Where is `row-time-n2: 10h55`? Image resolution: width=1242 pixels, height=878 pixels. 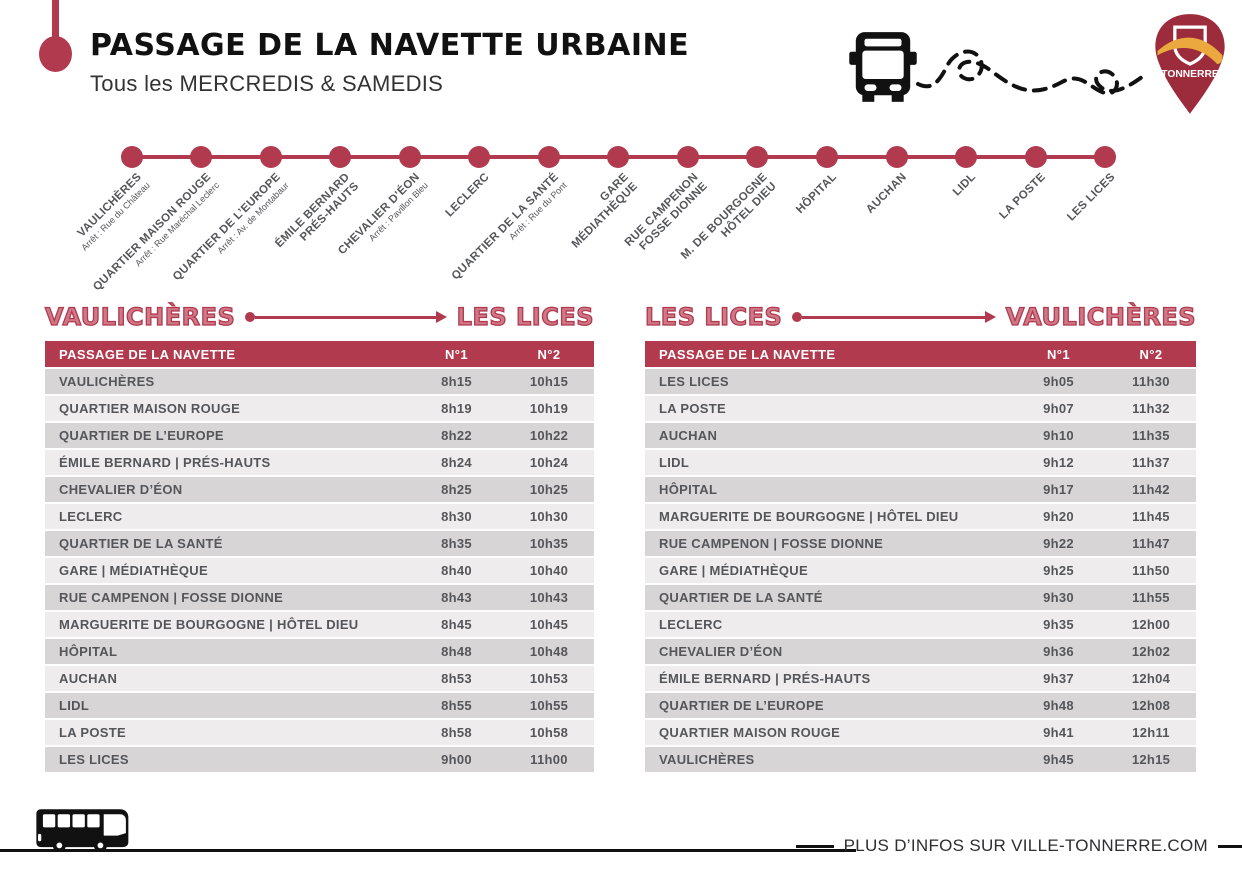 row-time-n2: 10h55 is located at coordinates (549, 705).